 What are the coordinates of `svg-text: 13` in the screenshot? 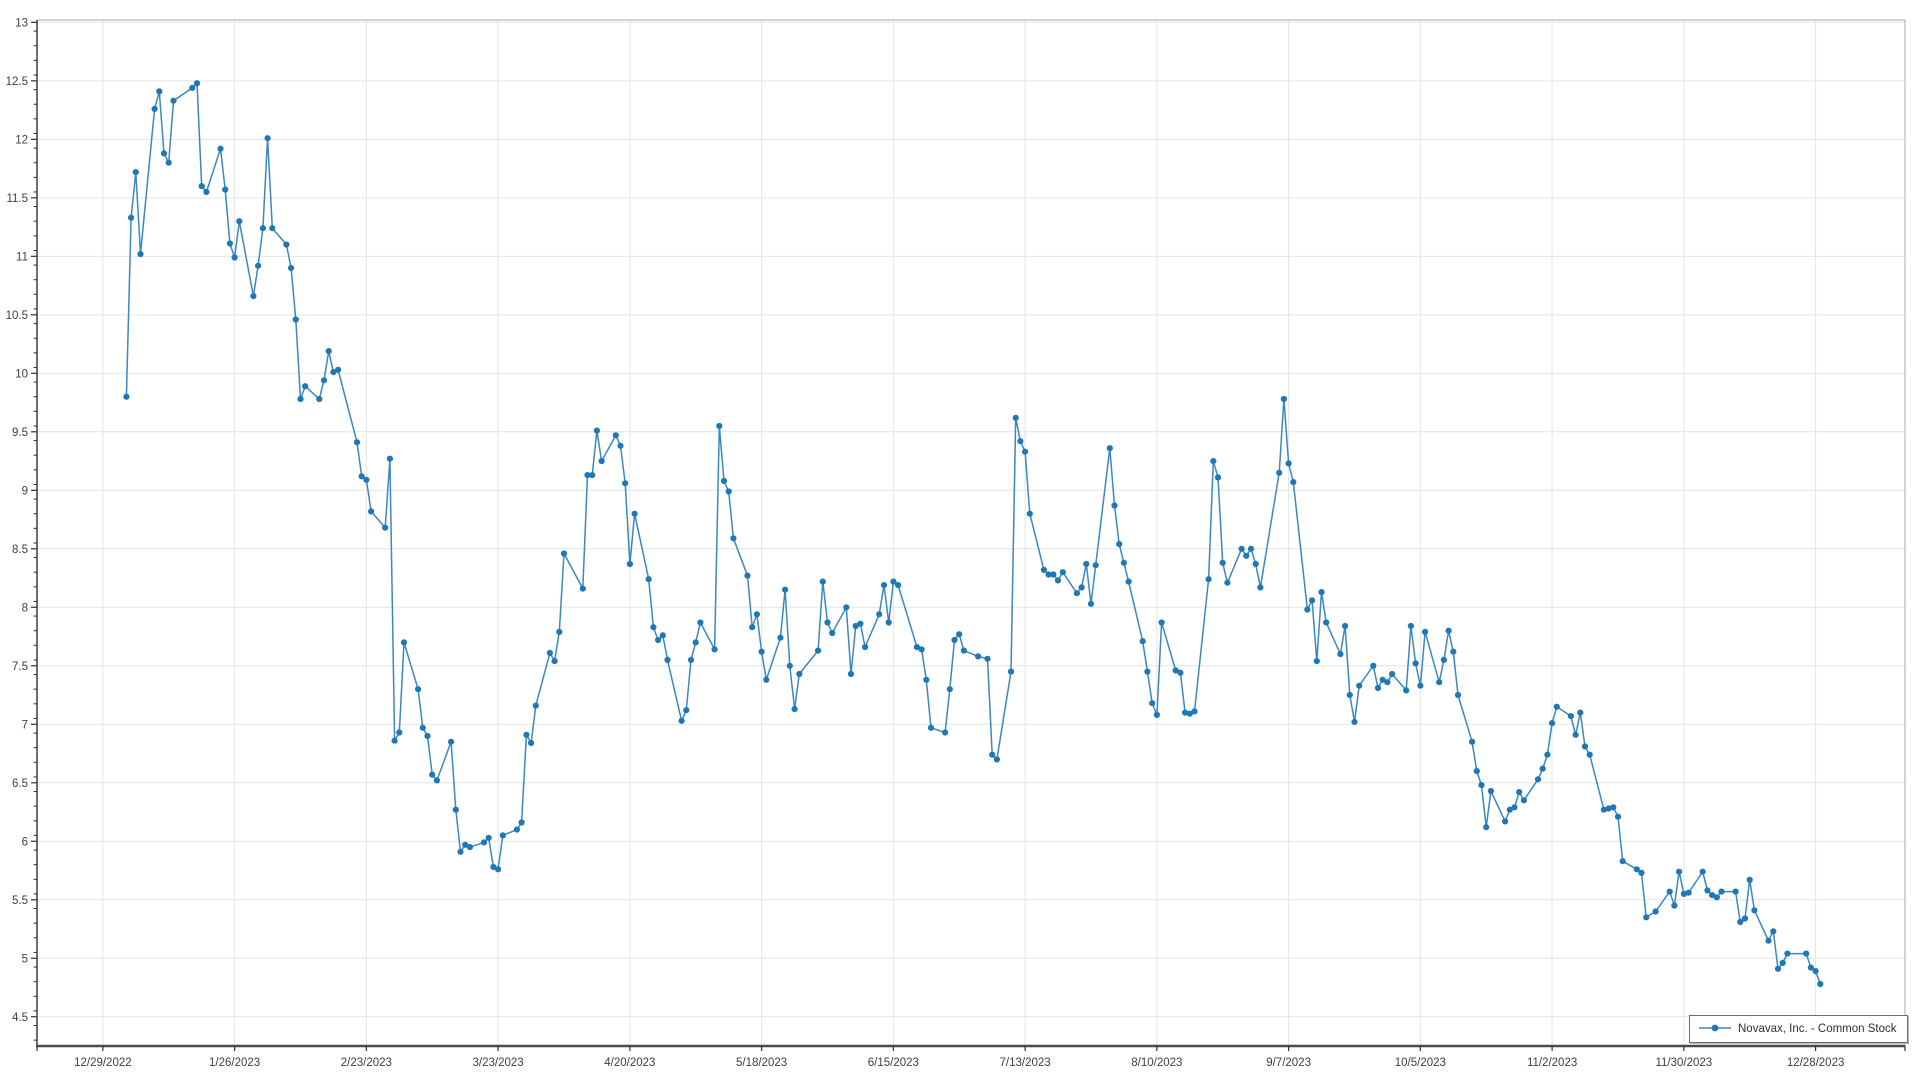 It's located at (21, 23).